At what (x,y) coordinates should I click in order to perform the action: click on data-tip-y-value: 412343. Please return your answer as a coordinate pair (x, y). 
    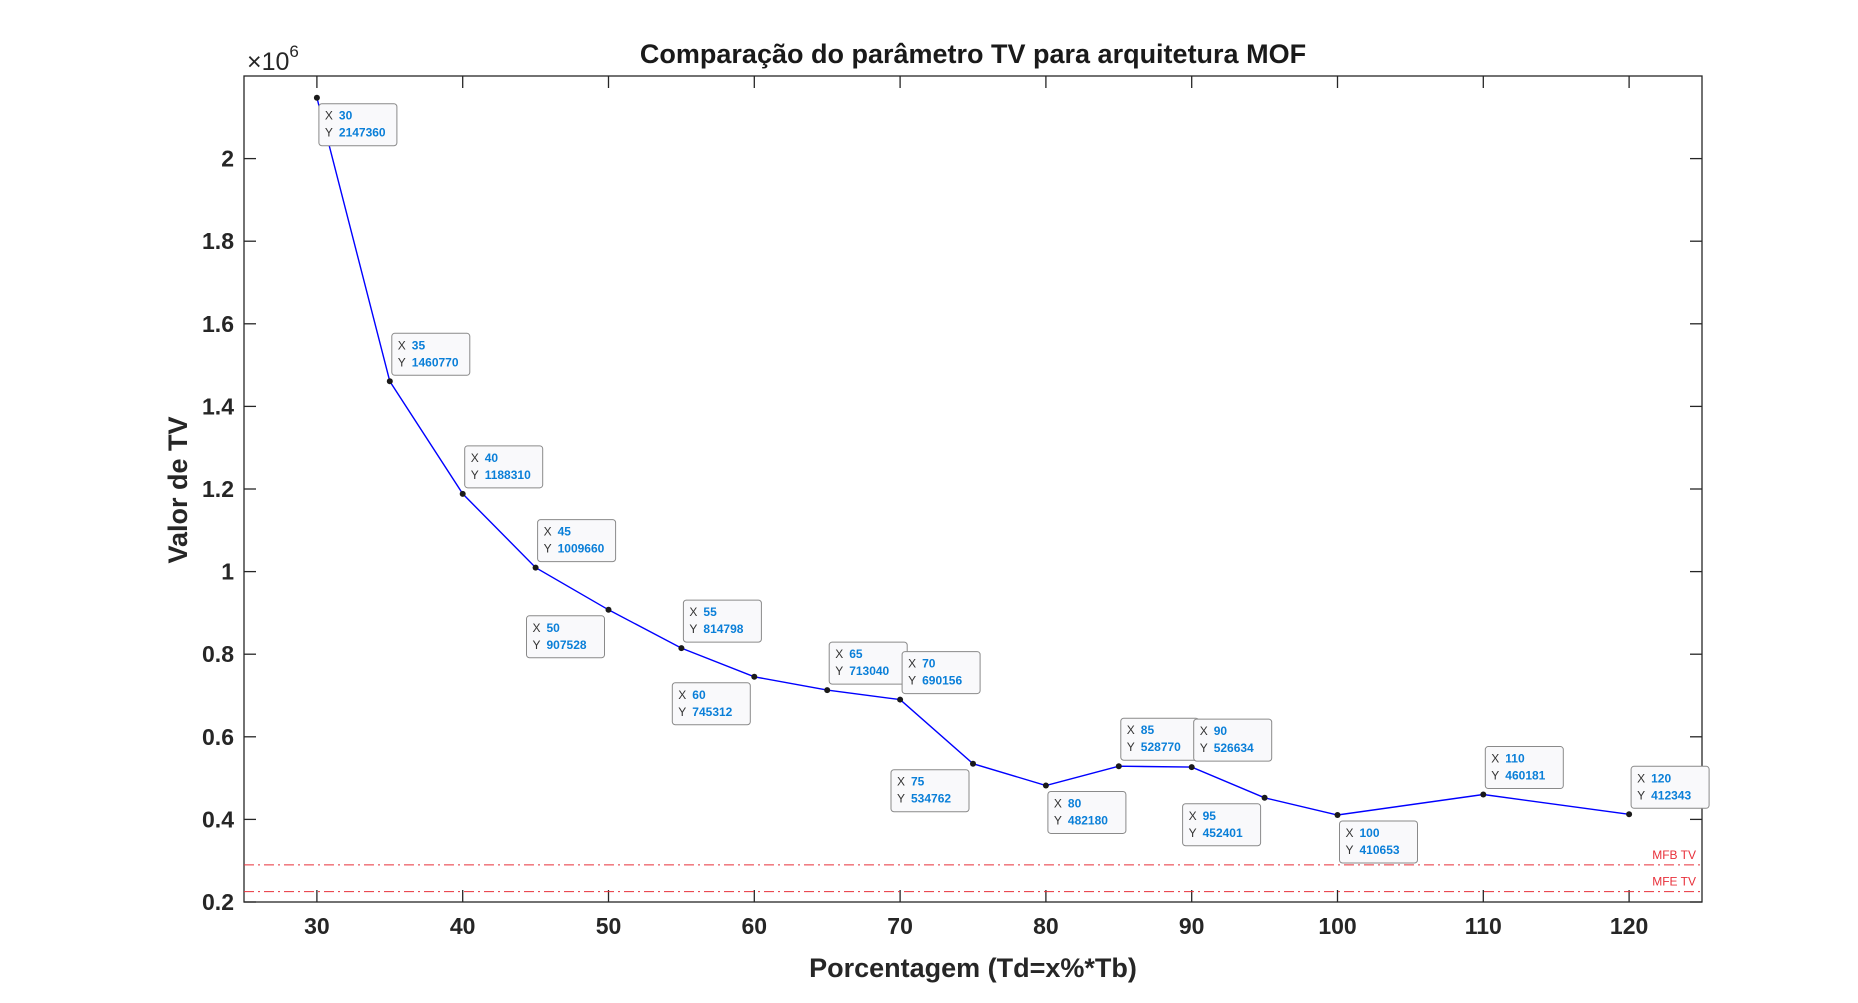
    Looking at the image, I should click on (1671, 795).